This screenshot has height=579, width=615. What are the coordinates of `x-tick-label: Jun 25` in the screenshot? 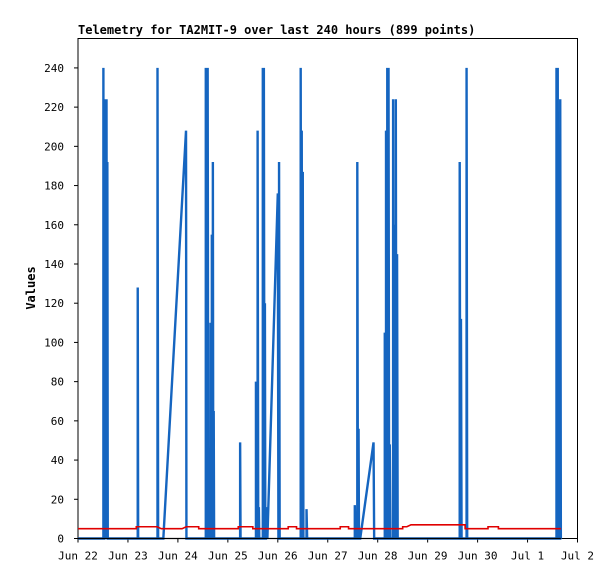 It's located at (228, 556).